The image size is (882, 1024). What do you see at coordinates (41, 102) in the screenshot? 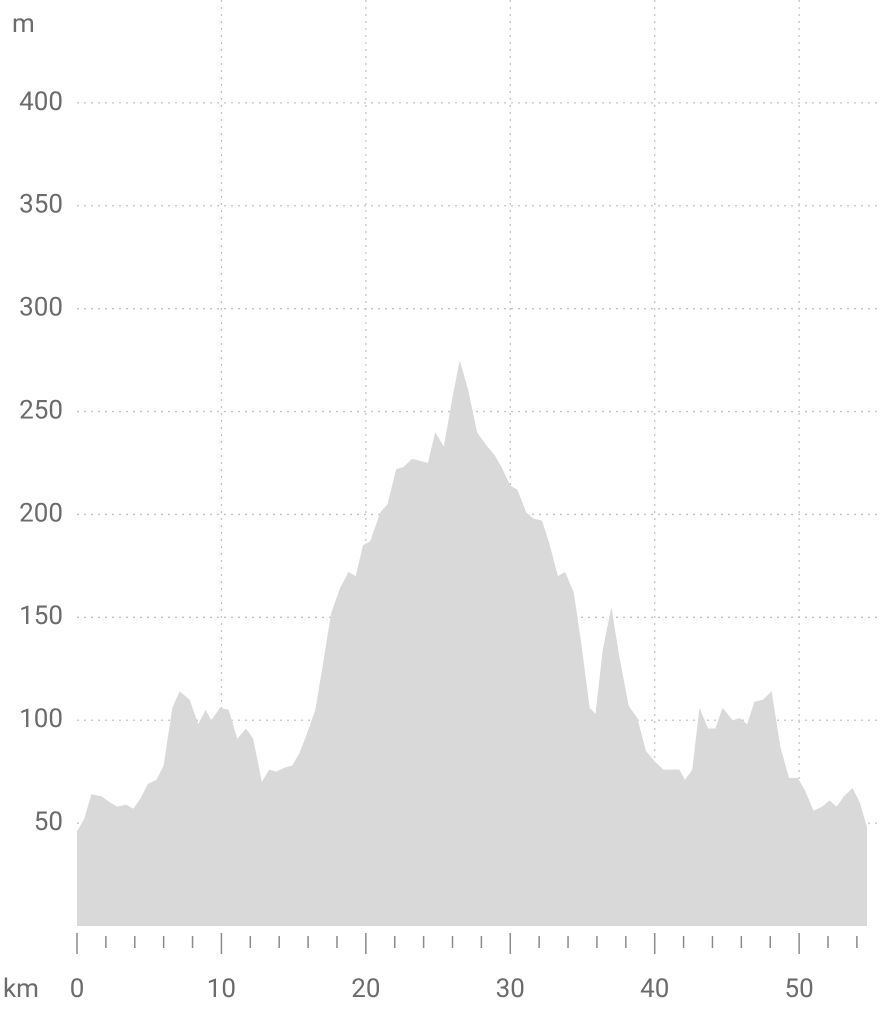
I see `y-tick-label: 400` at bounding box center [41, 102].